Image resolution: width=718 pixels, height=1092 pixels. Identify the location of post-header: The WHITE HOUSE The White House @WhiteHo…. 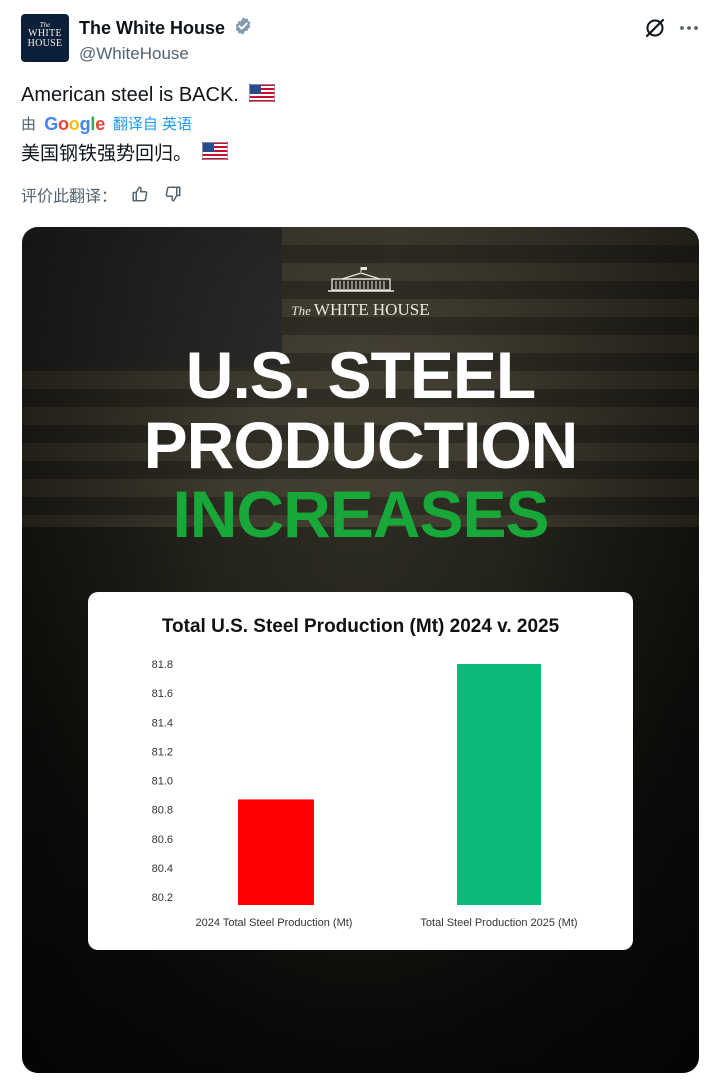
(361, 40).